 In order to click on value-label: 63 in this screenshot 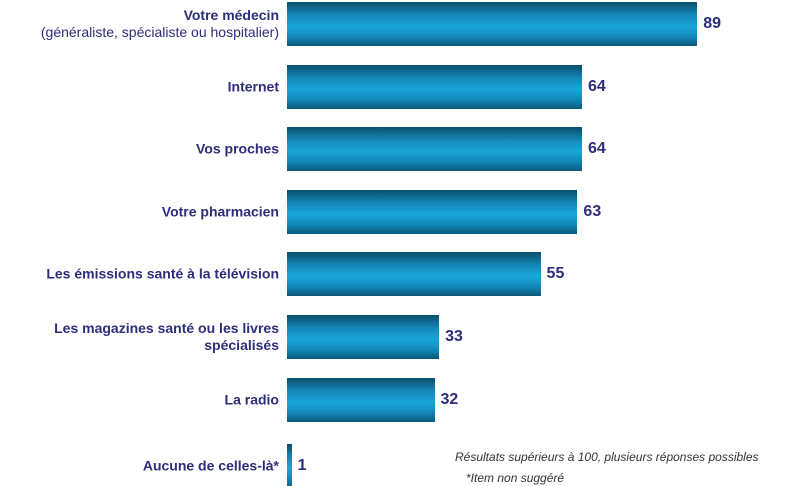, I will do `click(592, 211)`.